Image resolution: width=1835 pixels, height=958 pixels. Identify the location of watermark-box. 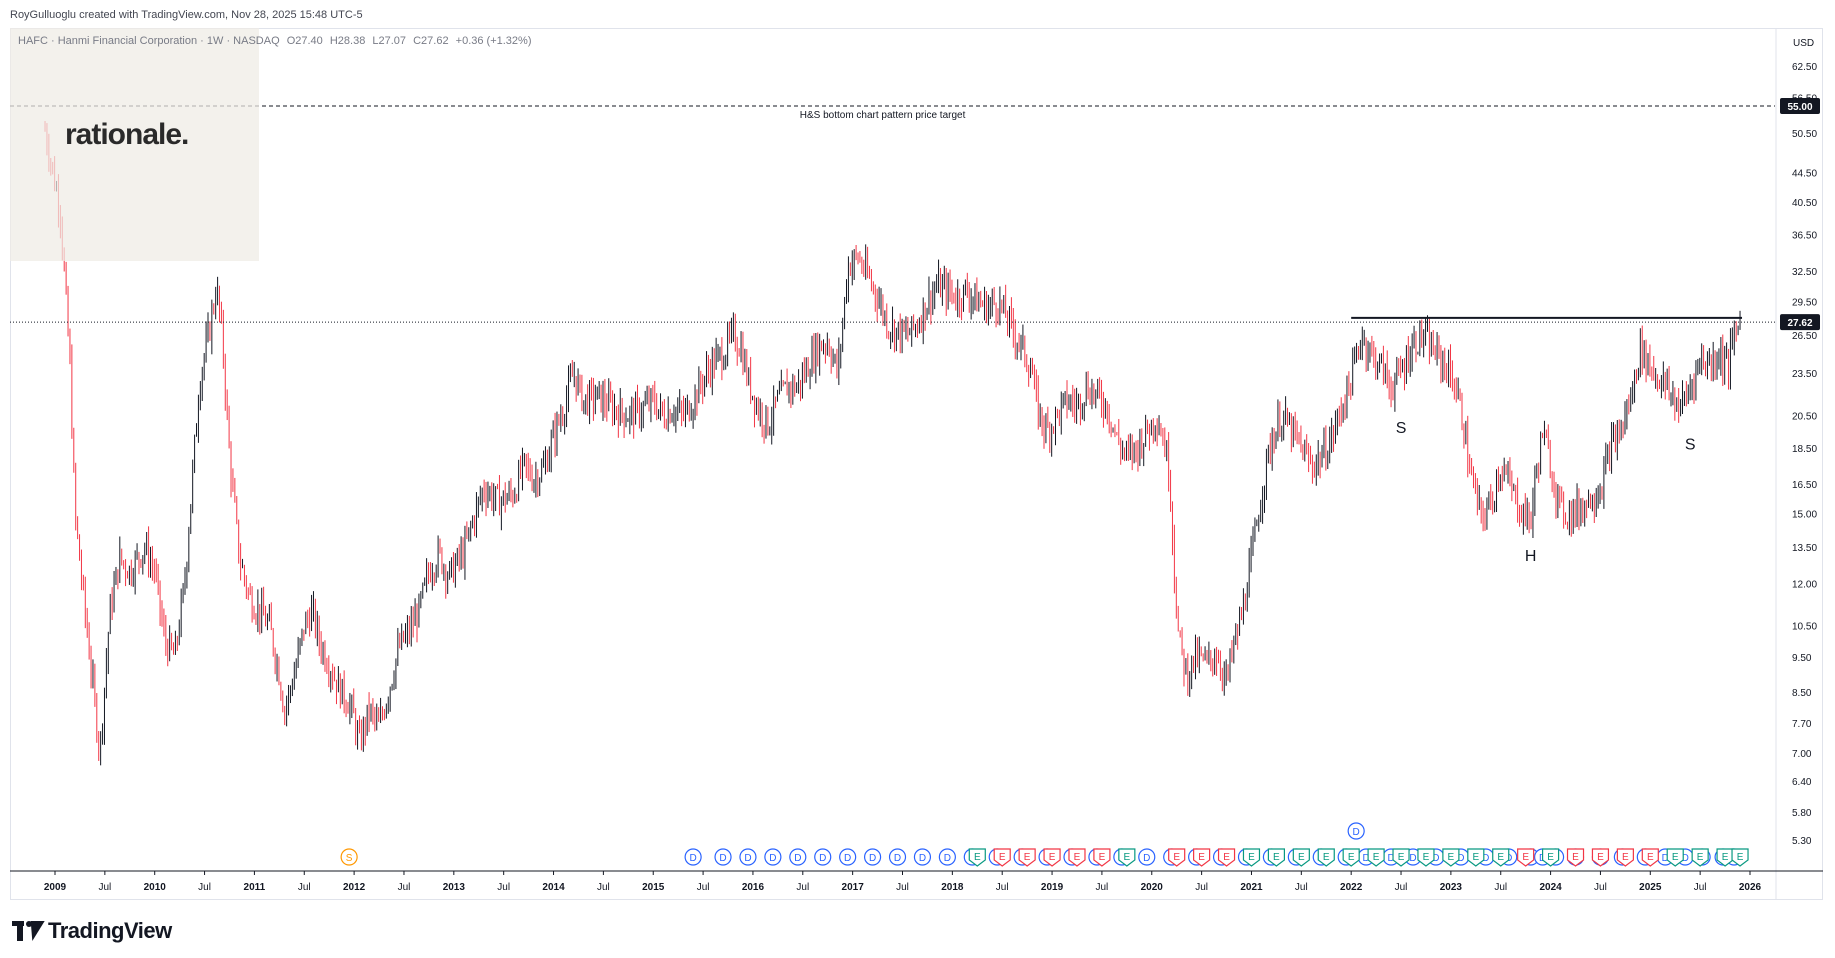
(134, 144).